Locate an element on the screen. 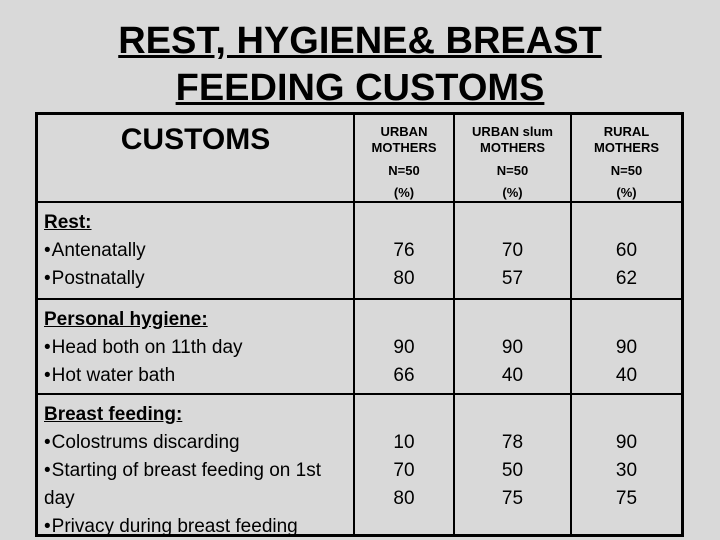 Image resolution: width=720 pixels, height=540 pixels. value: 76 is located at coordinates (404, 250).